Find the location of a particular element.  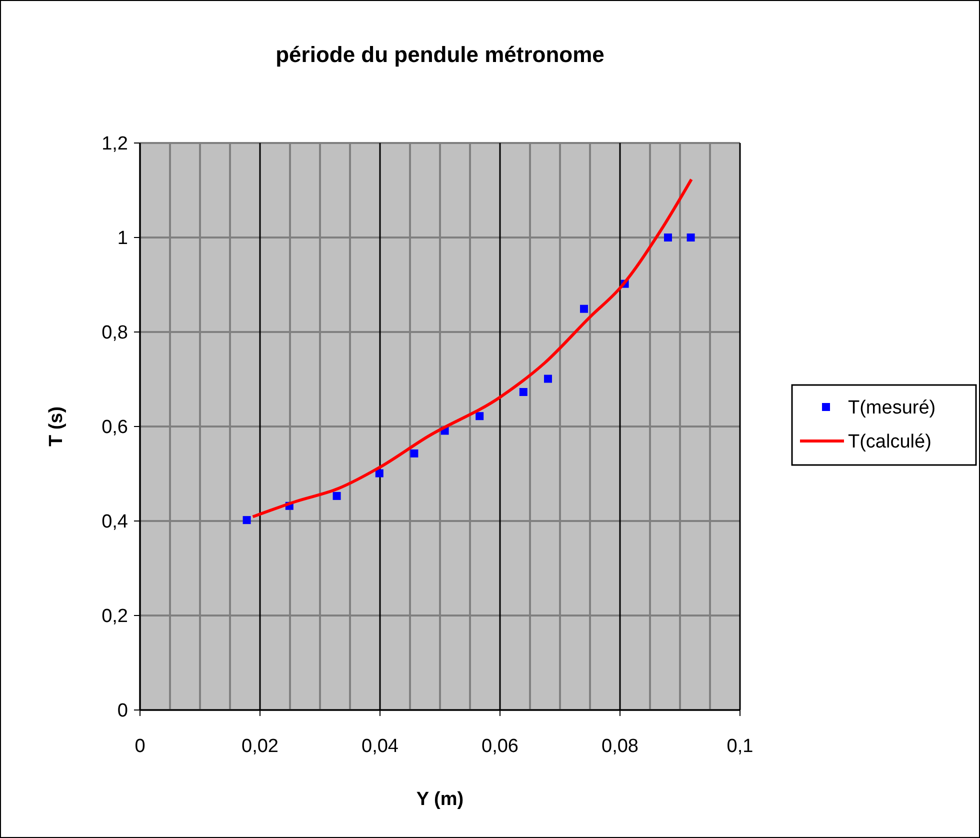

x-tick-label: 0,1 is located at coordinates (740, 746).